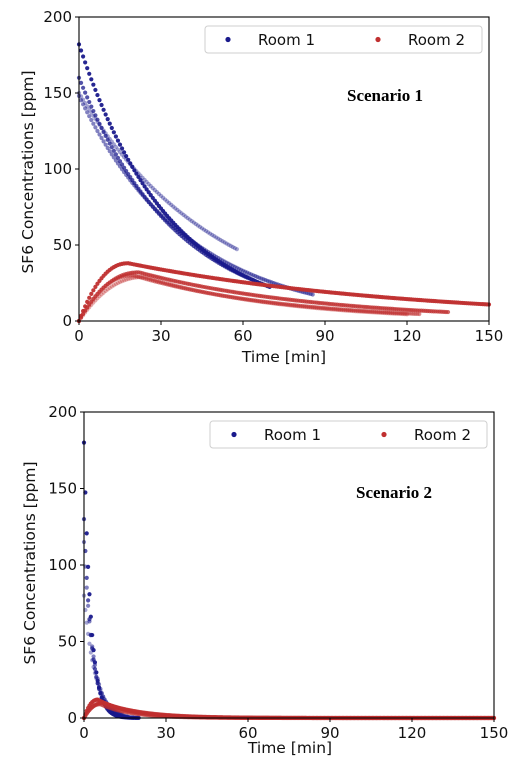 Image resolution: width=515 pixels, height=765 pixels. I want to click on y-axis-label: SF6 Concentrations [ppm], so click(28, 171).